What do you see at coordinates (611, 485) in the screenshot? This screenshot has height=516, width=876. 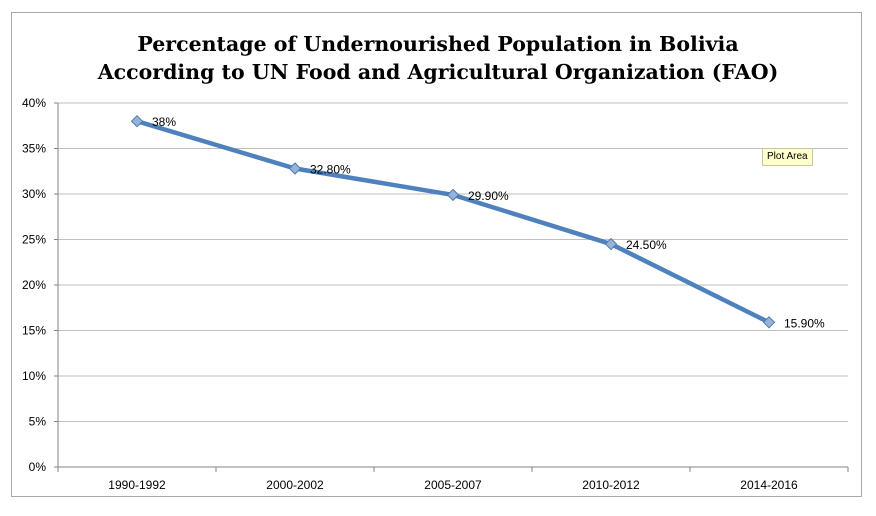 I see `x-tick-label: 2010-2012` at bounding box center [611, 485].